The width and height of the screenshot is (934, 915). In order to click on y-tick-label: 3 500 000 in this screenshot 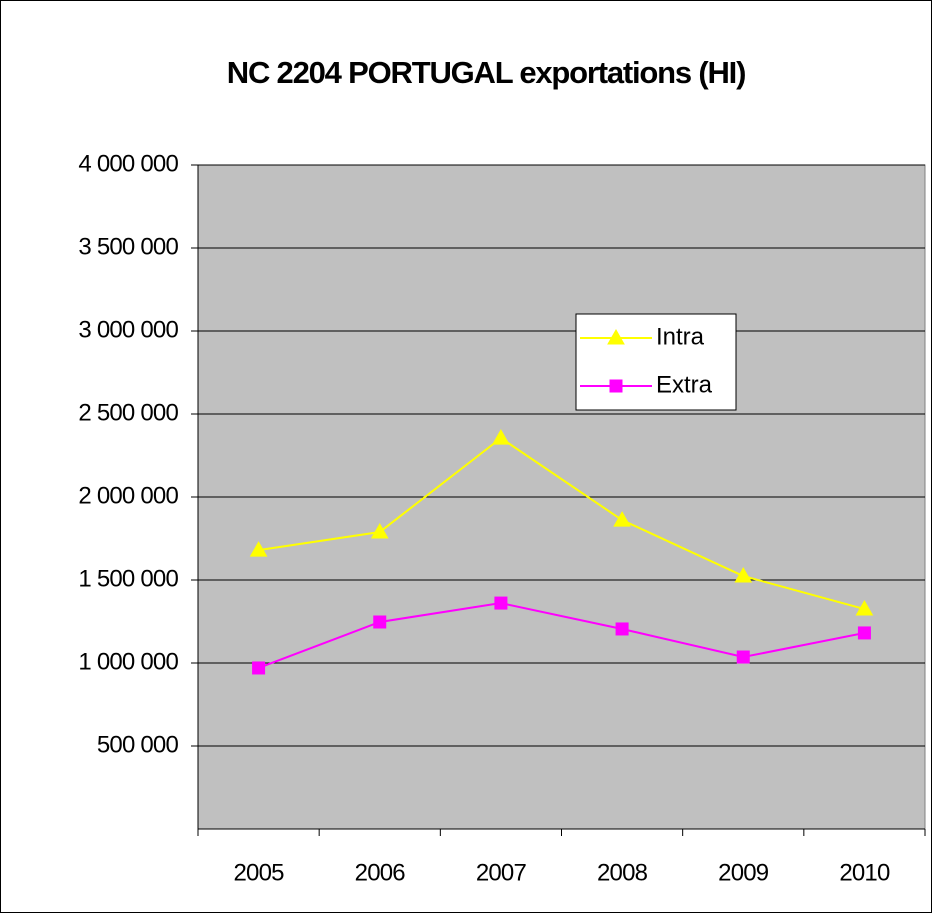, I will do `click(128, 246)`.